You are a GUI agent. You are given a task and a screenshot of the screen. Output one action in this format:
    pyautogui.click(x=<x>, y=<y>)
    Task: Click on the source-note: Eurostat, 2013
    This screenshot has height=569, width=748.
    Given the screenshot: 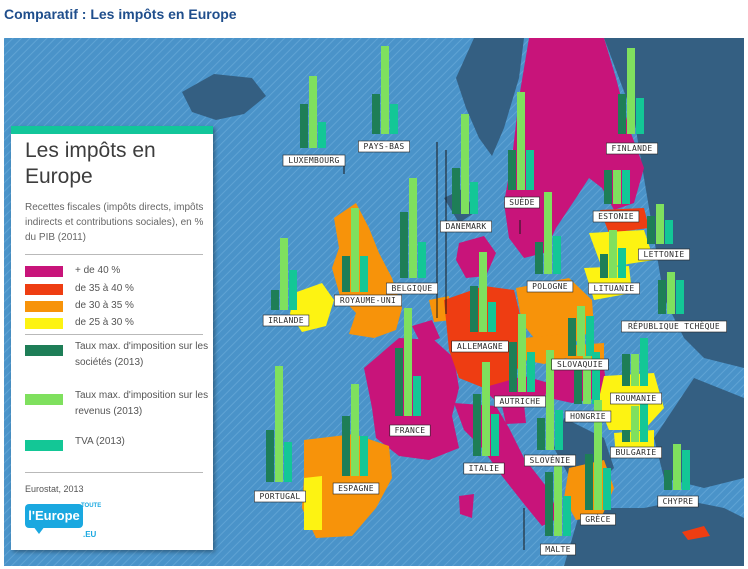 What is the action you would take?
    pyautogui.click(x=54, y=489)
    